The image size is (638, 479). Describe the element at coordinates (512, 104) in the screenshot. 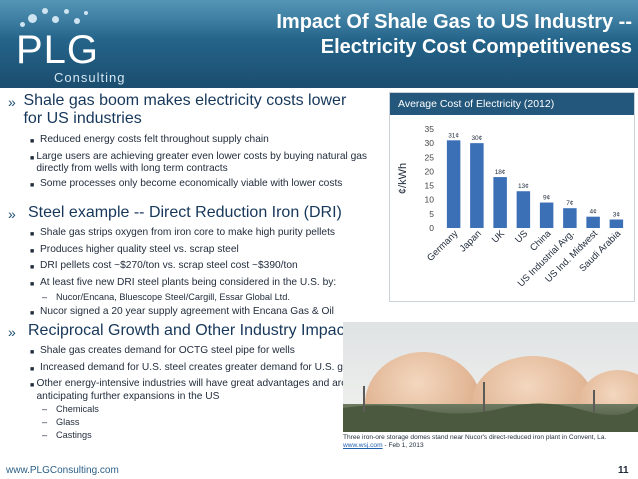

I see `chart-title: Average Cost of Electricity (2012)` at that location.